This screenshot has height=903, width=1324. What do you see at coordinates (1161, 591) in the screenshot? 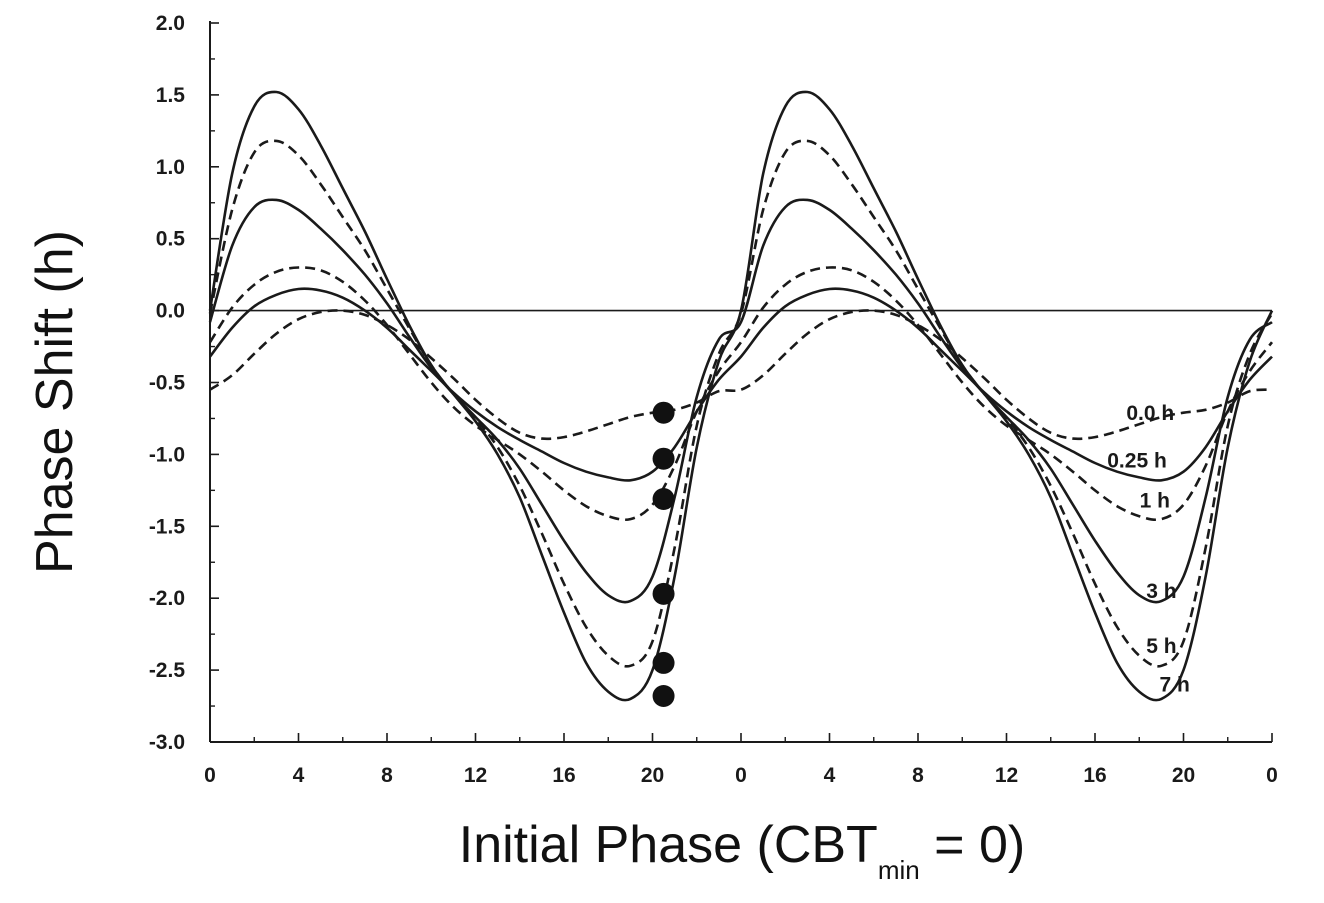
I see `curve-label: 3 h` at bounding box center [1161, 591].